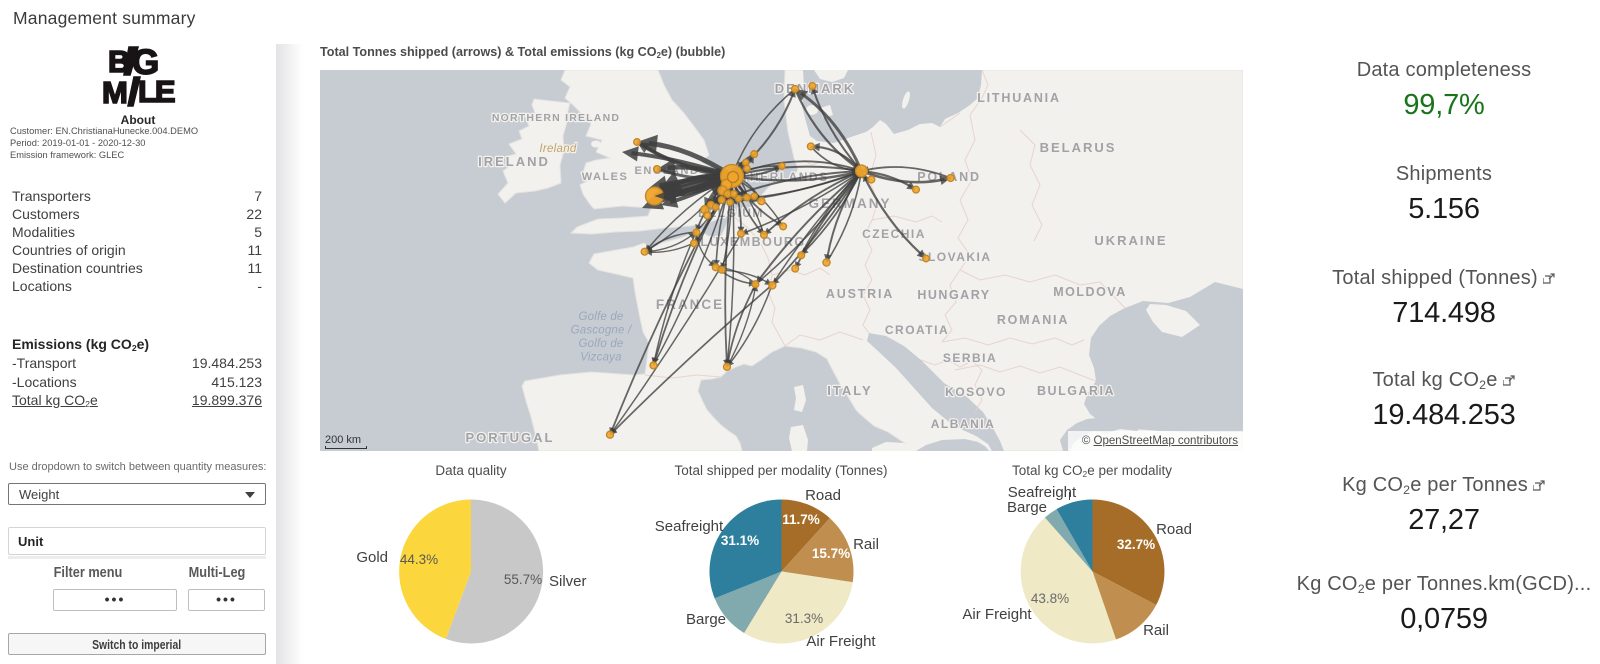 The height and width of the screenshot is (664, 1600). Describe the element at coordinates (419, 559) in the screenshot. I see `svg-text: 44.3%` at that location.